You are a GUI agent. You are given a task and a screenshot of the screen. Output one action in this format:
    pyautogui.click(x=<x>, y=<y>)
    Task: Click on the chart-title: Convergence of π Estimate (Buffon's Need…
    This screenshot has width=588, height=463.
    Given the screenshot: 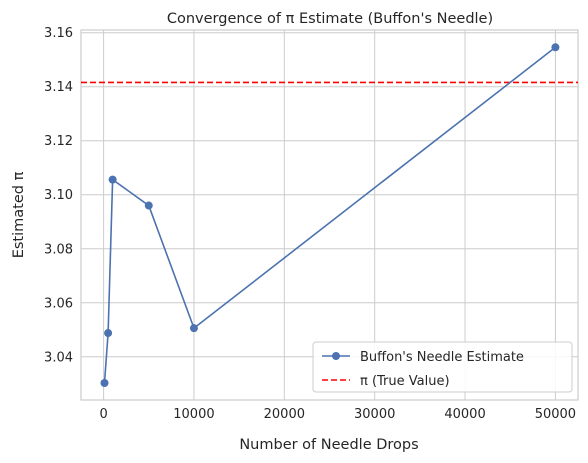 What is the action you would take?
    pyautogui.click(x=330, y=19)
    